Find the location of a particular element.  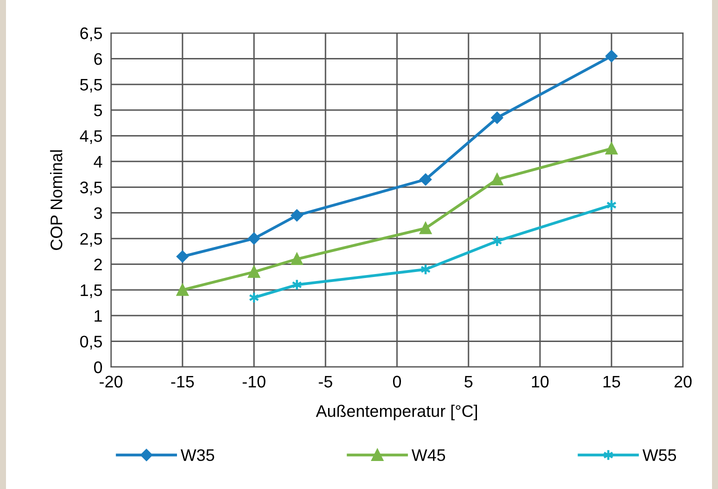

y-tick-label: 3 is located at coordinates (98, 213).